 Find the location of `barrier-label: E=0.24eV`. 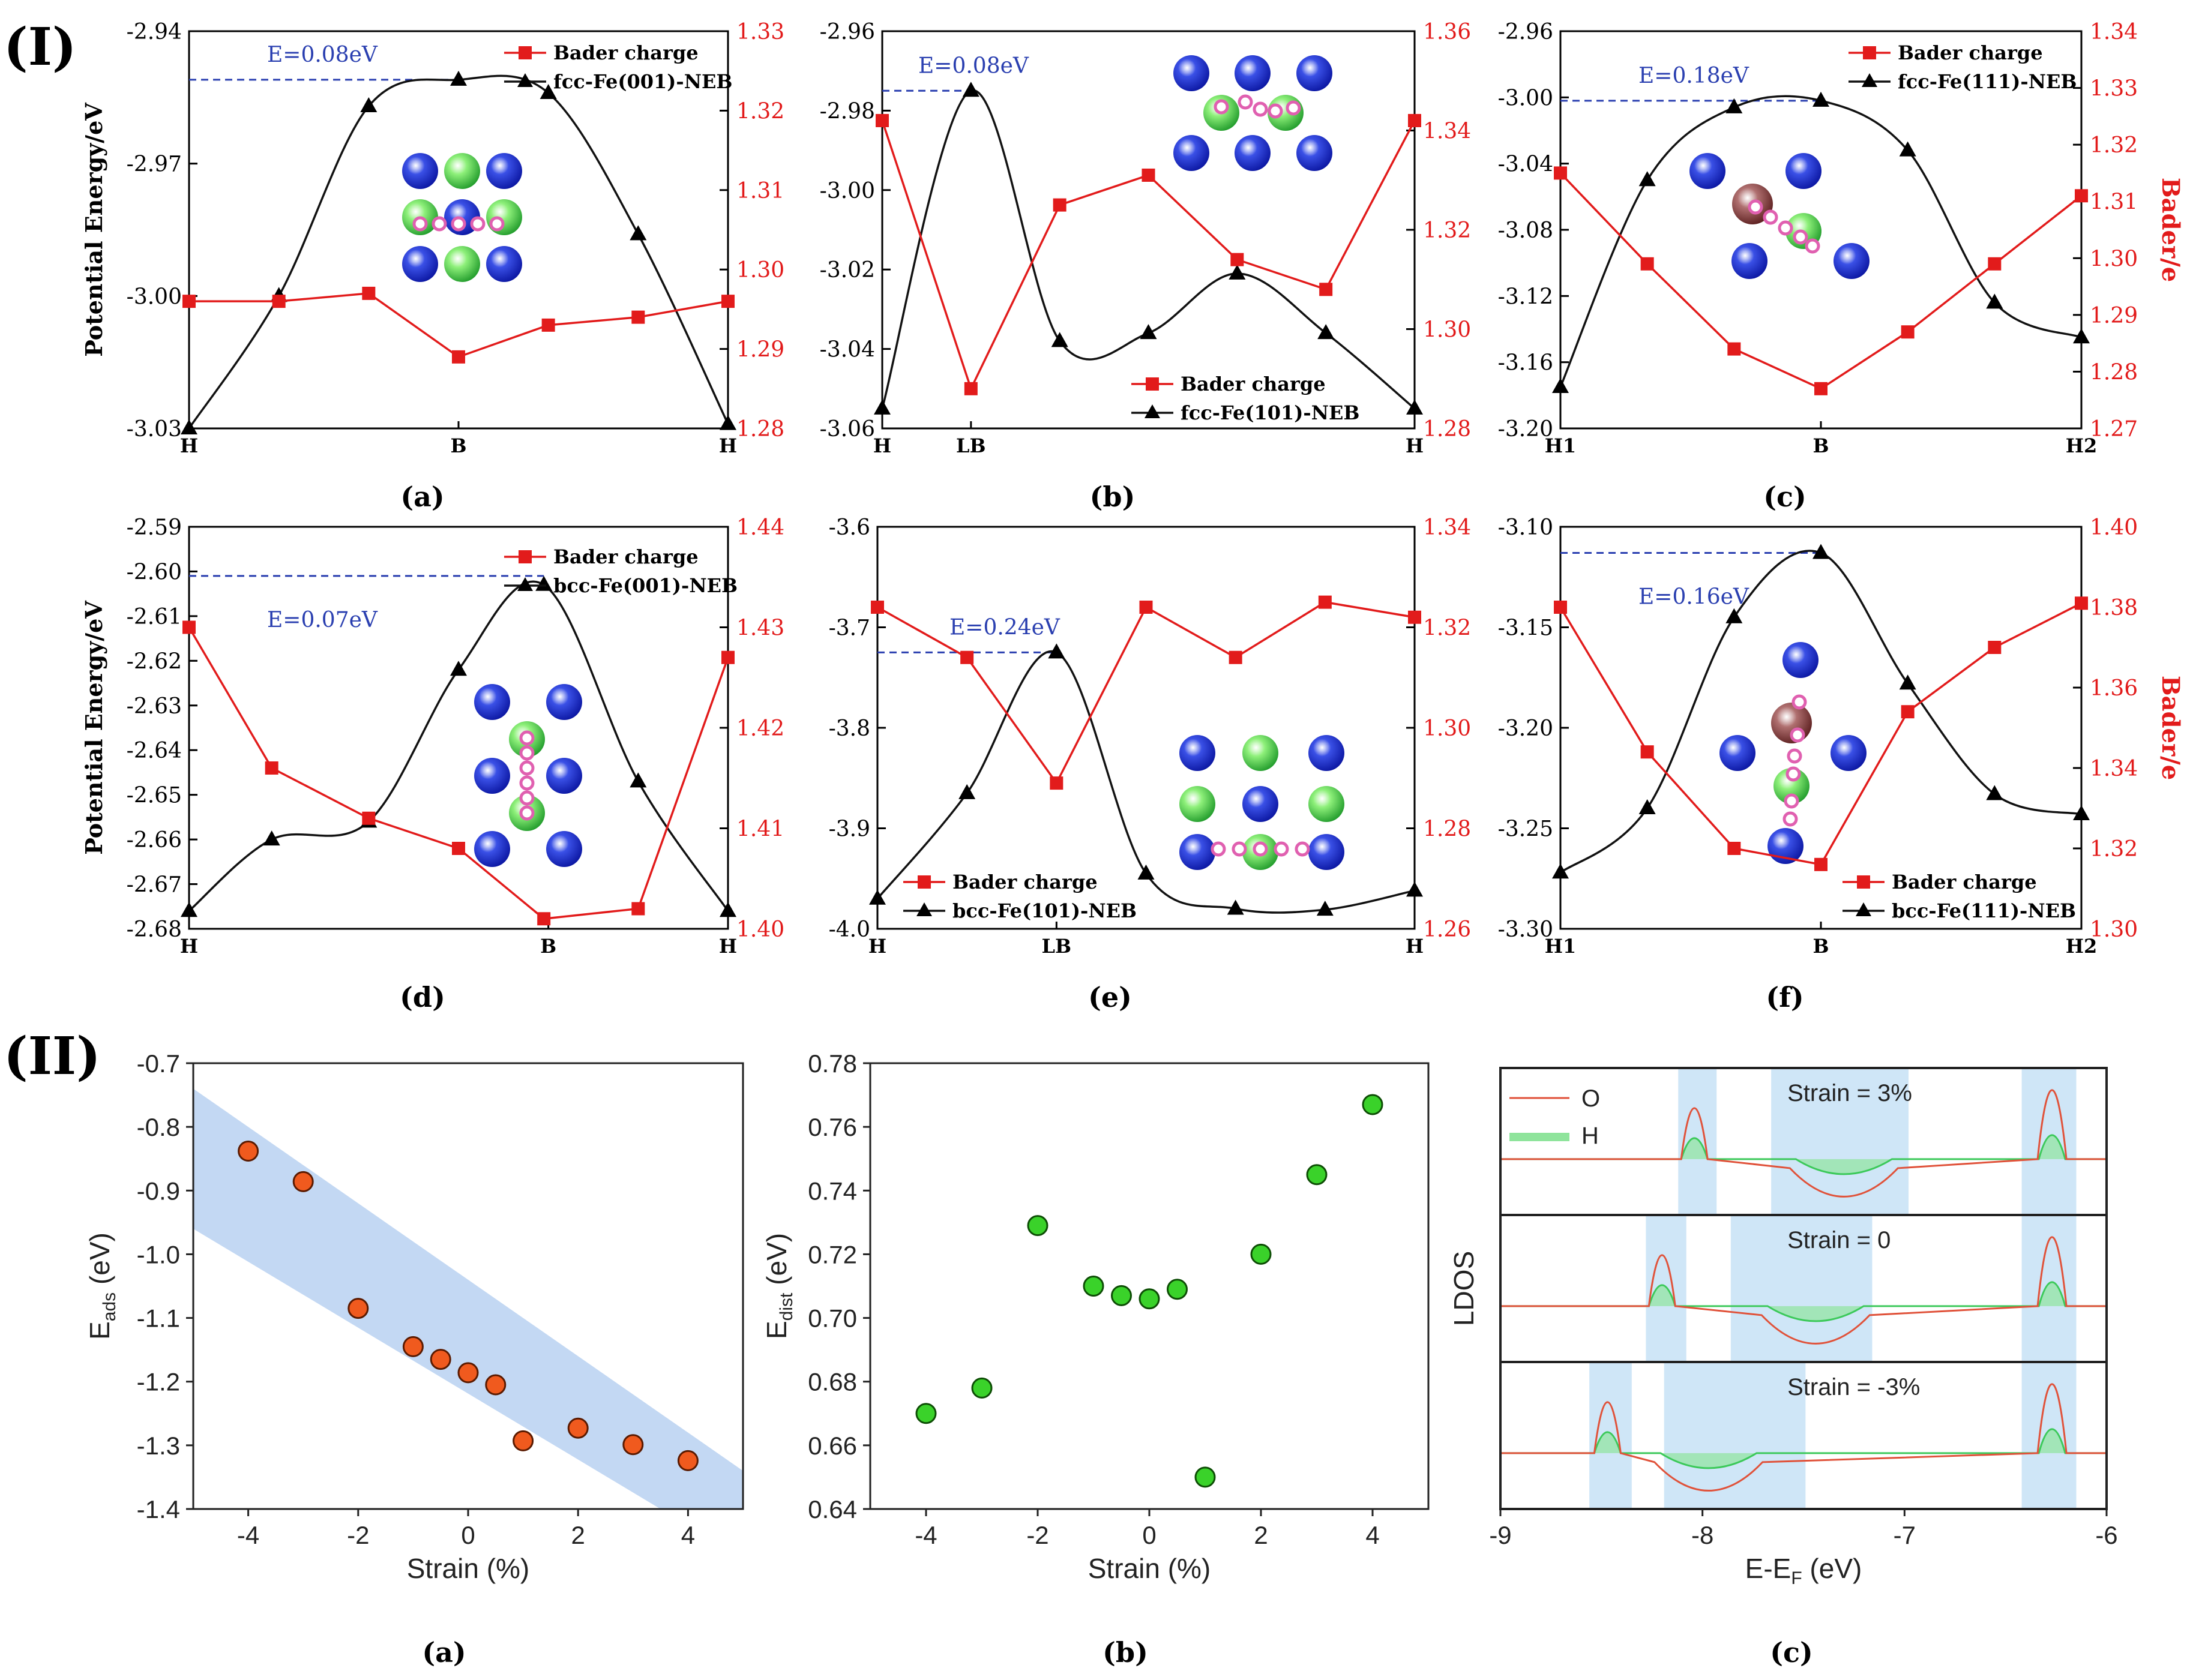

barrier-label: E=0.24eV is located at coordinates (1004, 628).